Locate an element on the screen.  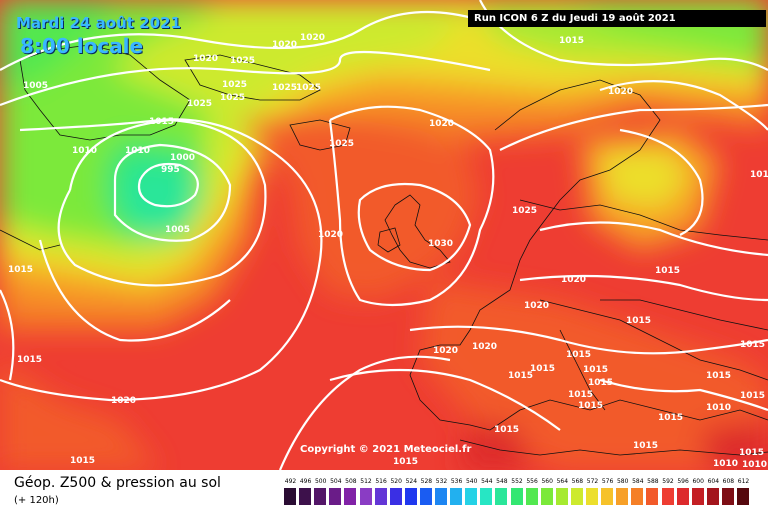
scale-step-label: 584 is located at coordinates (638, 481).